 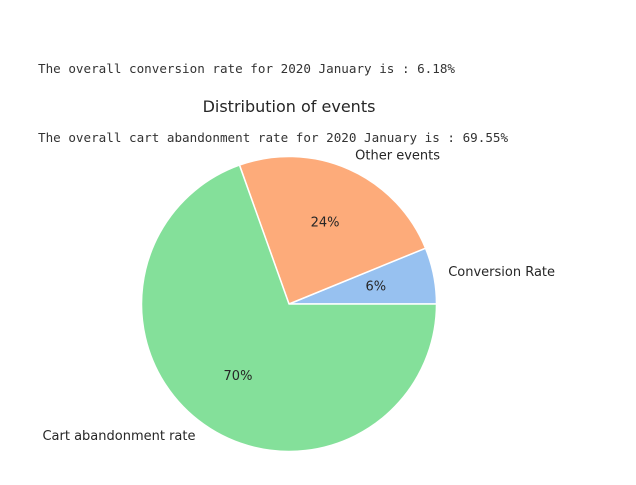 I want to click on pie-pct-label-conversion-rate: 6%, so click(x=376, y=286).